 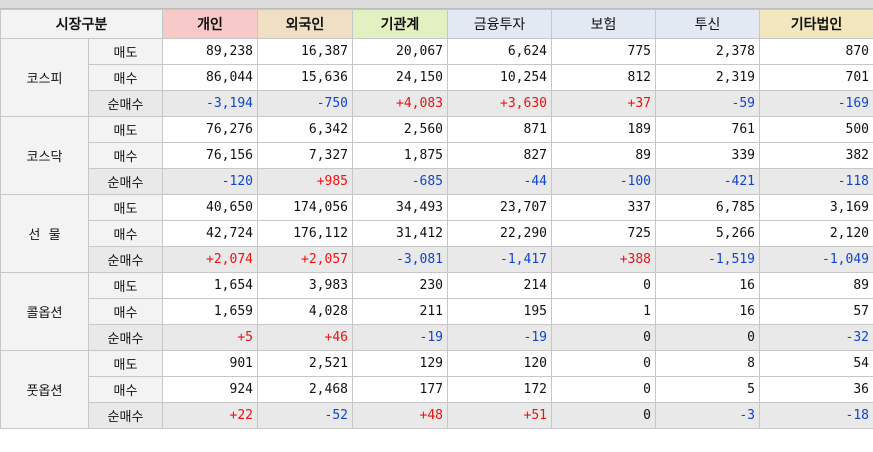 What do you see at coordinates (816, 337) in the screenshot?
I see `value-cell: -32` at bounding box center [816, 337].